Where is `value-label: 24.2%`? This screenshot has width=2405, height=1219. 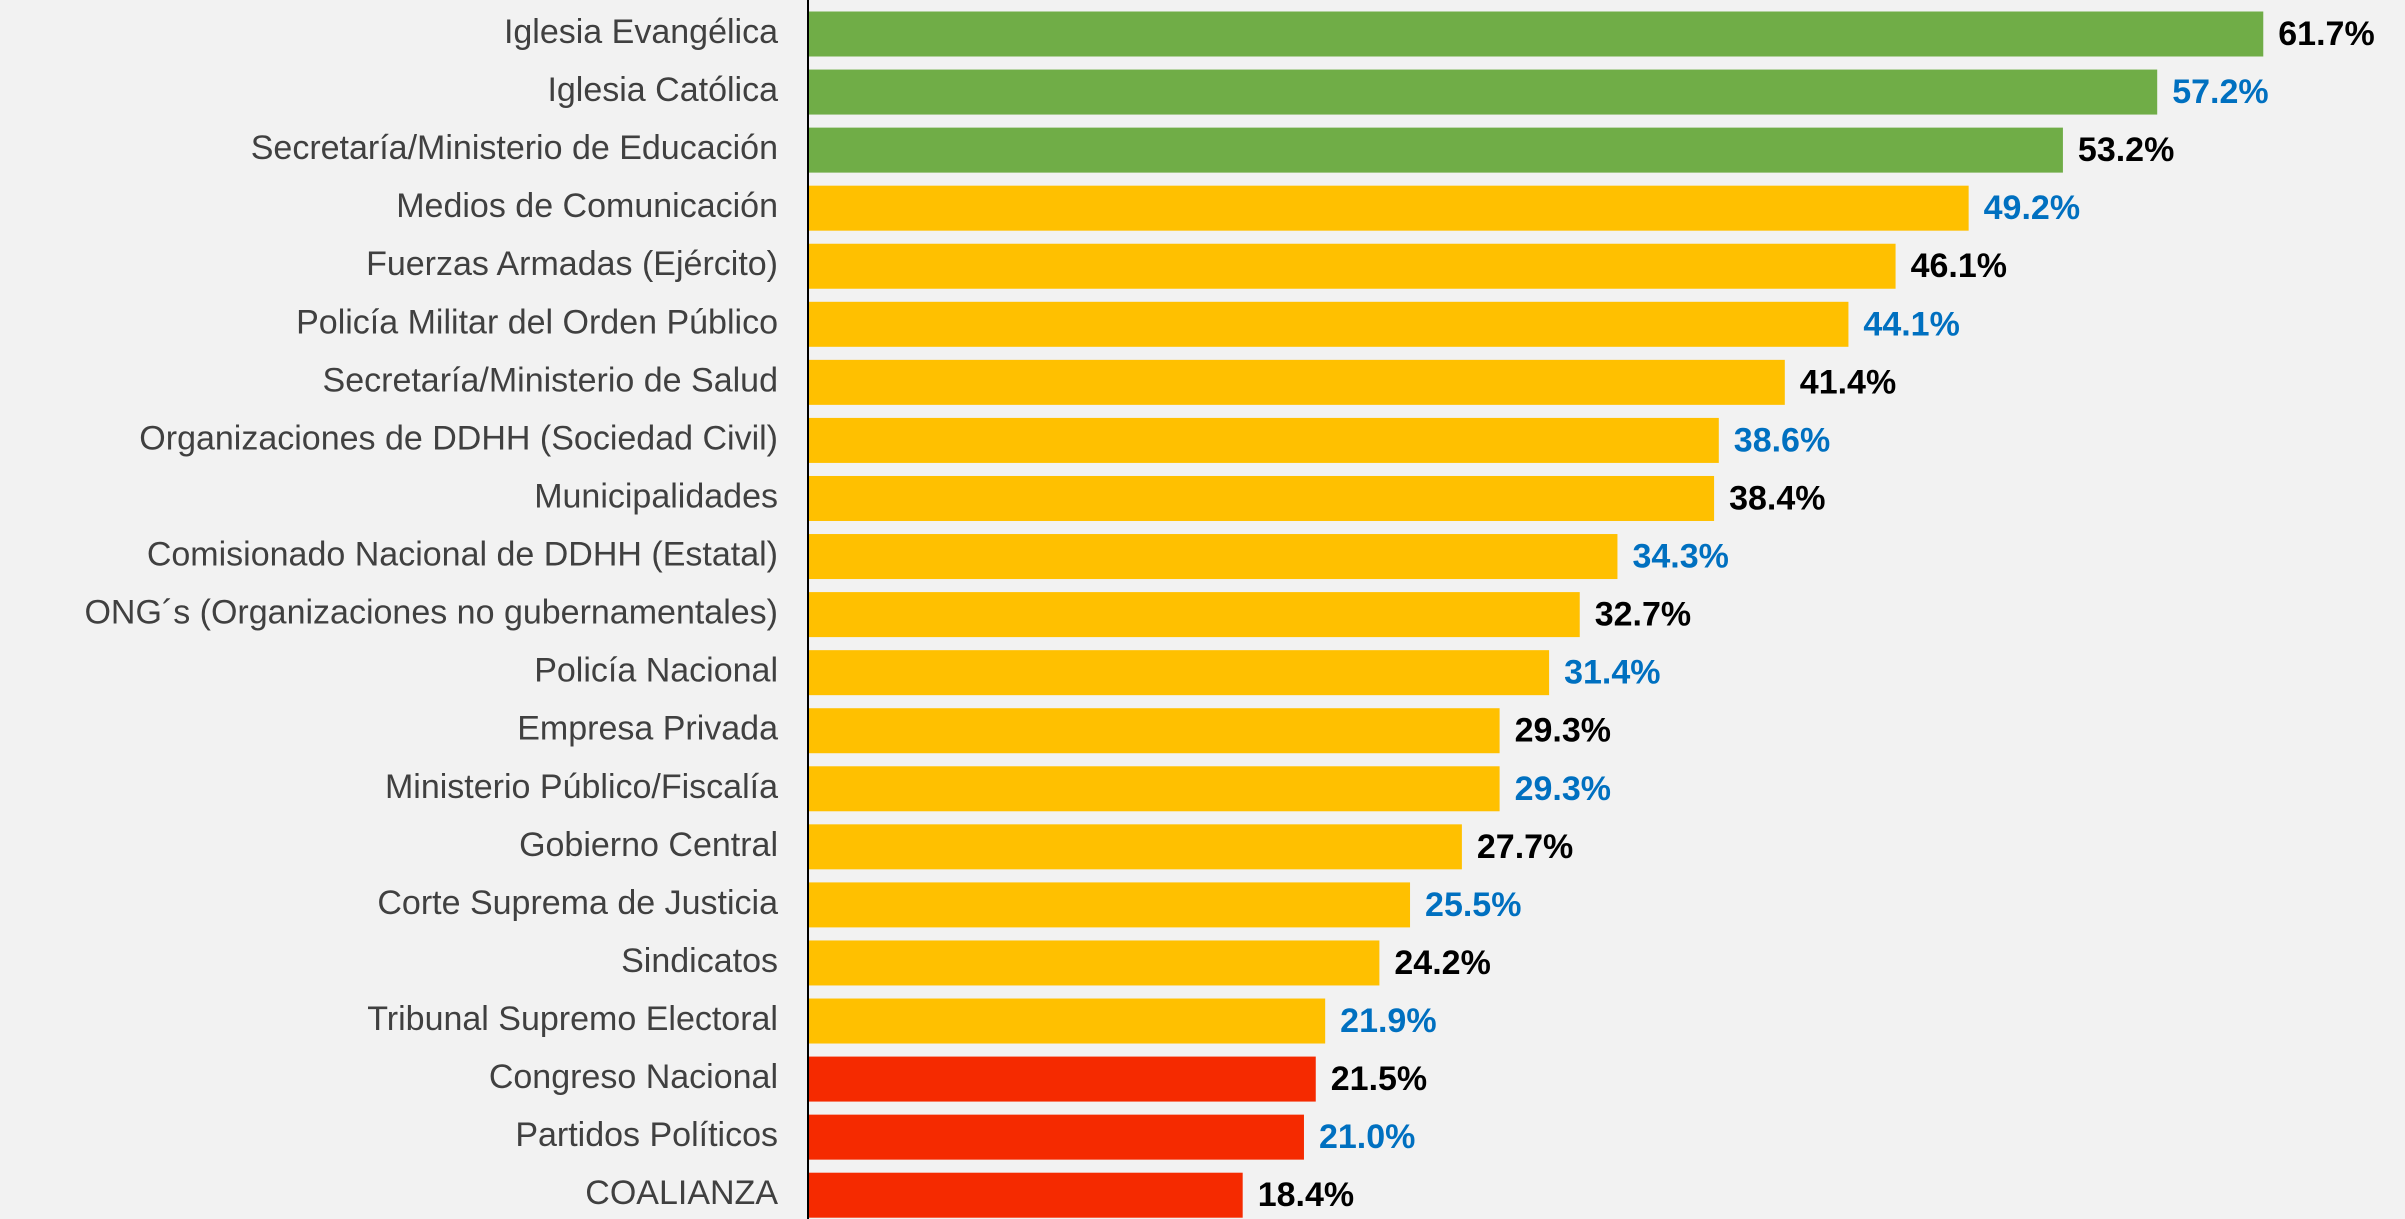 value-label: 24.2% is located at coordinates (1442, 963).